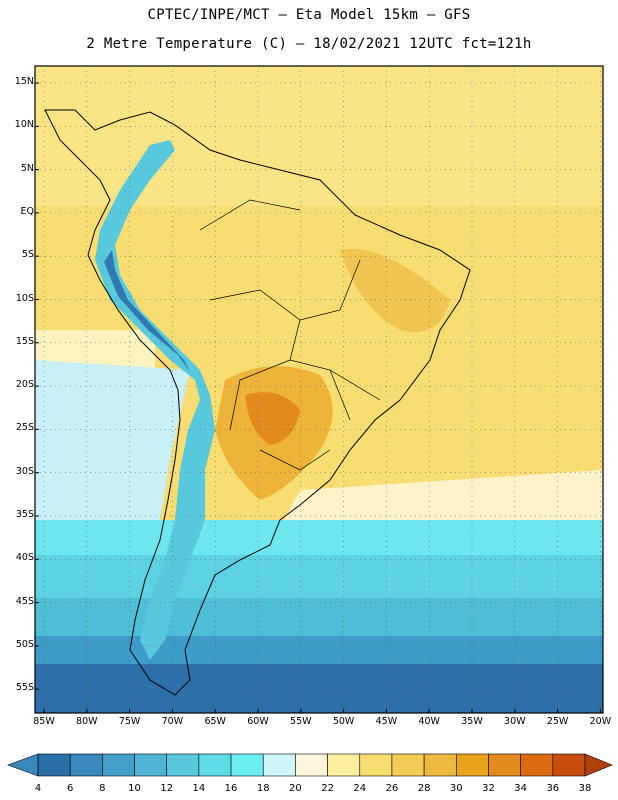 The width and height of the screenshot is (618, 800). I want to click on andes-cold-strip, so click(155, 400).